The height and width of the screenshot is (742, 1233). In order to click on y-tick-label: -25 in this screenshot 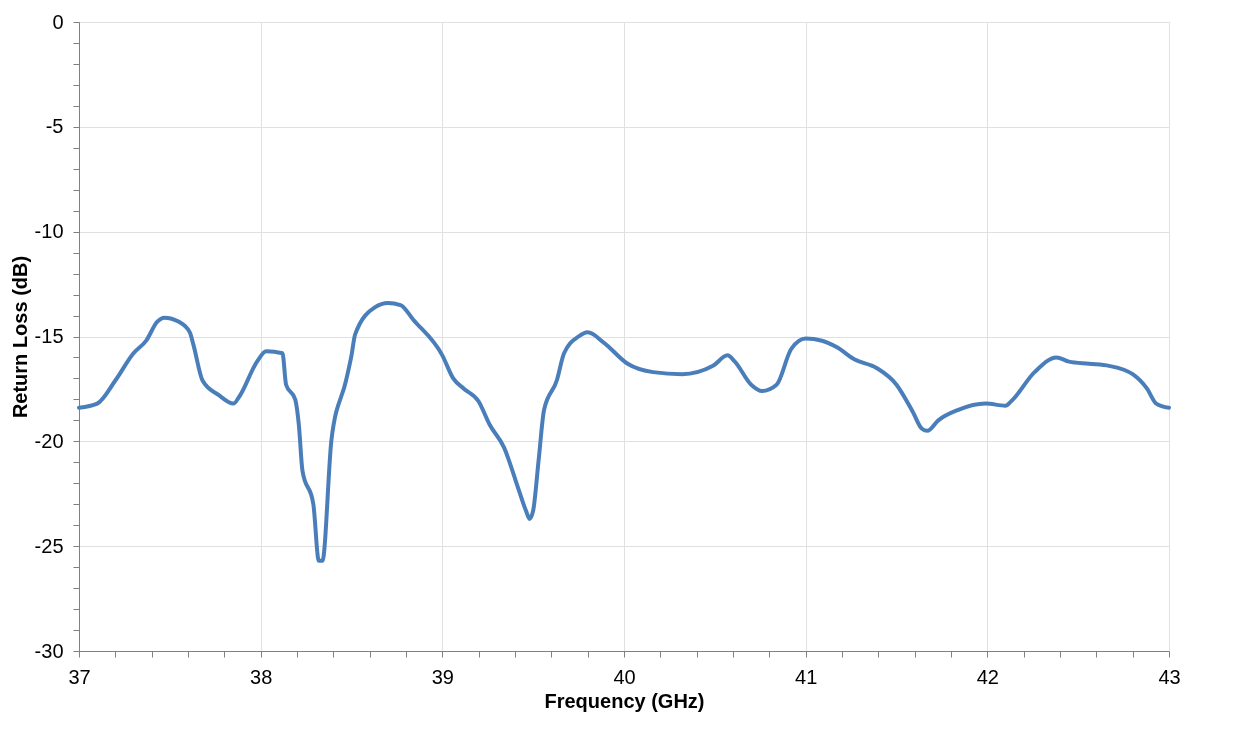, I will do `click(49, 545)`.